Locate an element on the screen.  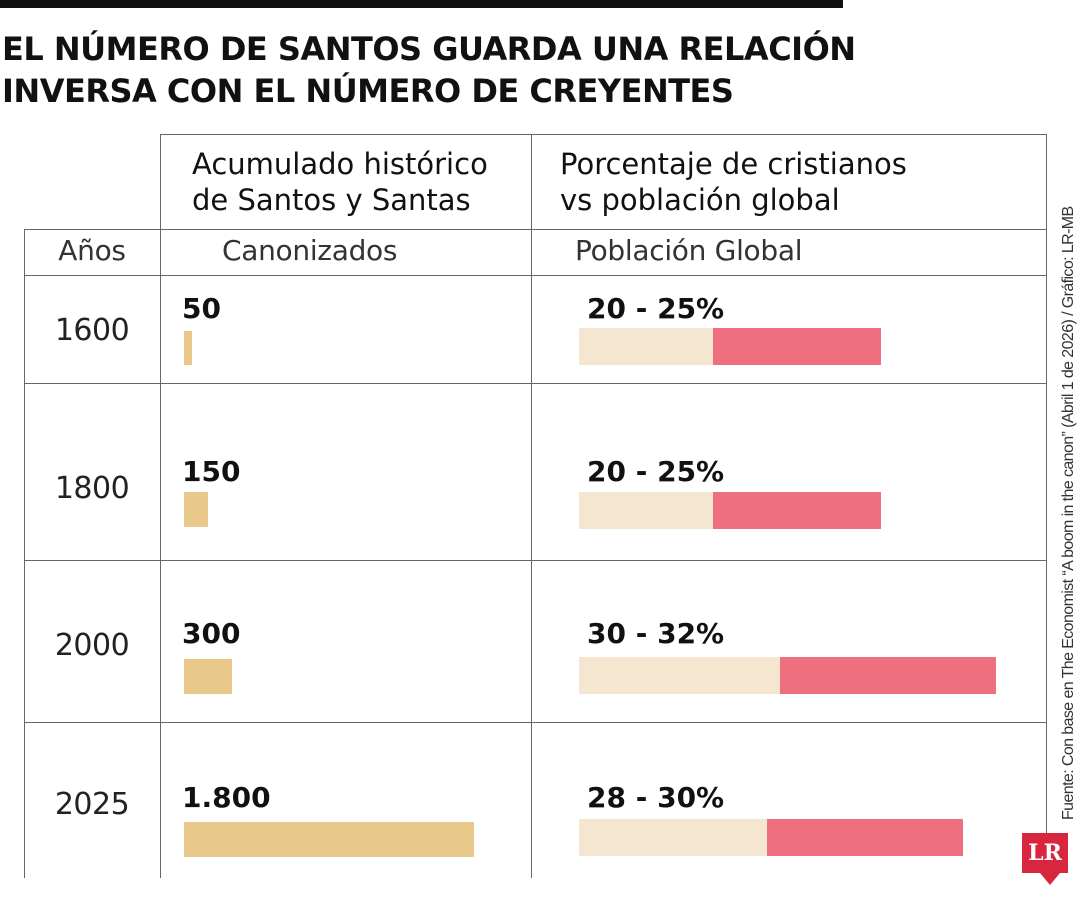
years-subheader: Años is located at coordinates (92, 250).